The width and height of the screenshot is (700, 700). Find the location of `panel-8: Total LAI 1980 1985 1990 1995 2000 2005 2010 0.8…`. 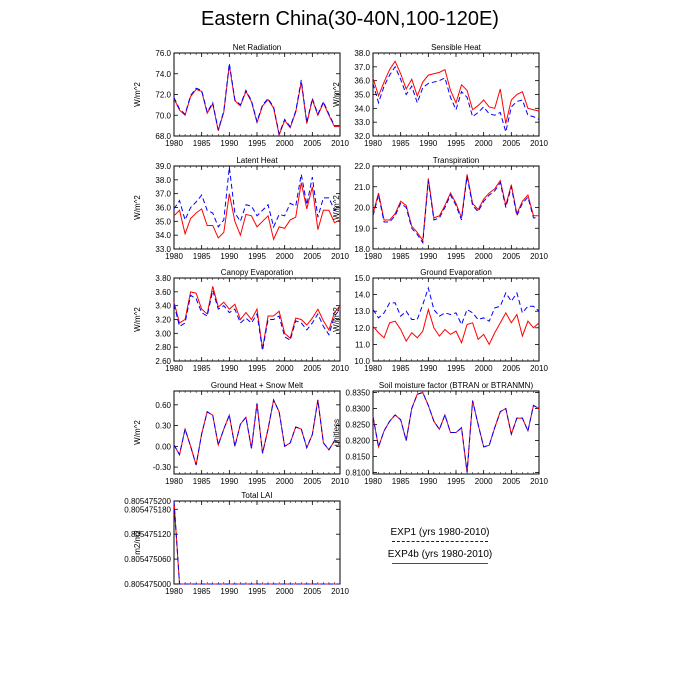

panel-8: Total LAI 1980 1985 1990 1995 2000 2005 2010 0.8… is located at coordinates (236, 543).